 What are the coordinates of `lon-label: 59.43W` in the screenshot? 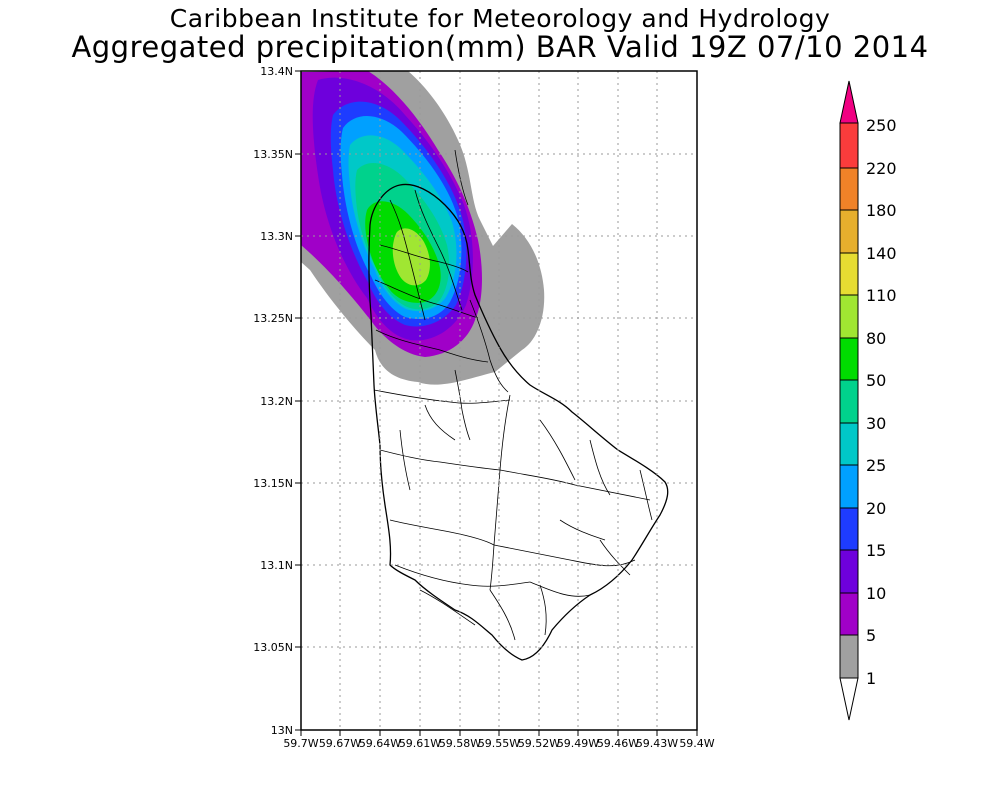 It's located at (657, 743).